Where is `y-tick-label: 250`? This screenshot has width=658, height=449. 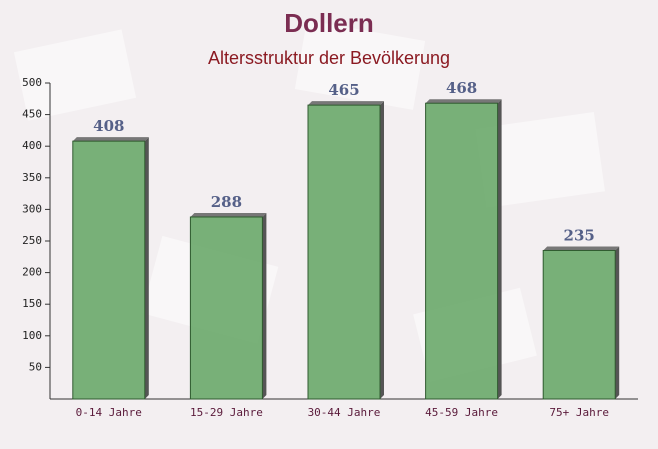
y-tick-label: 250 is located at coordinates (32, 240).